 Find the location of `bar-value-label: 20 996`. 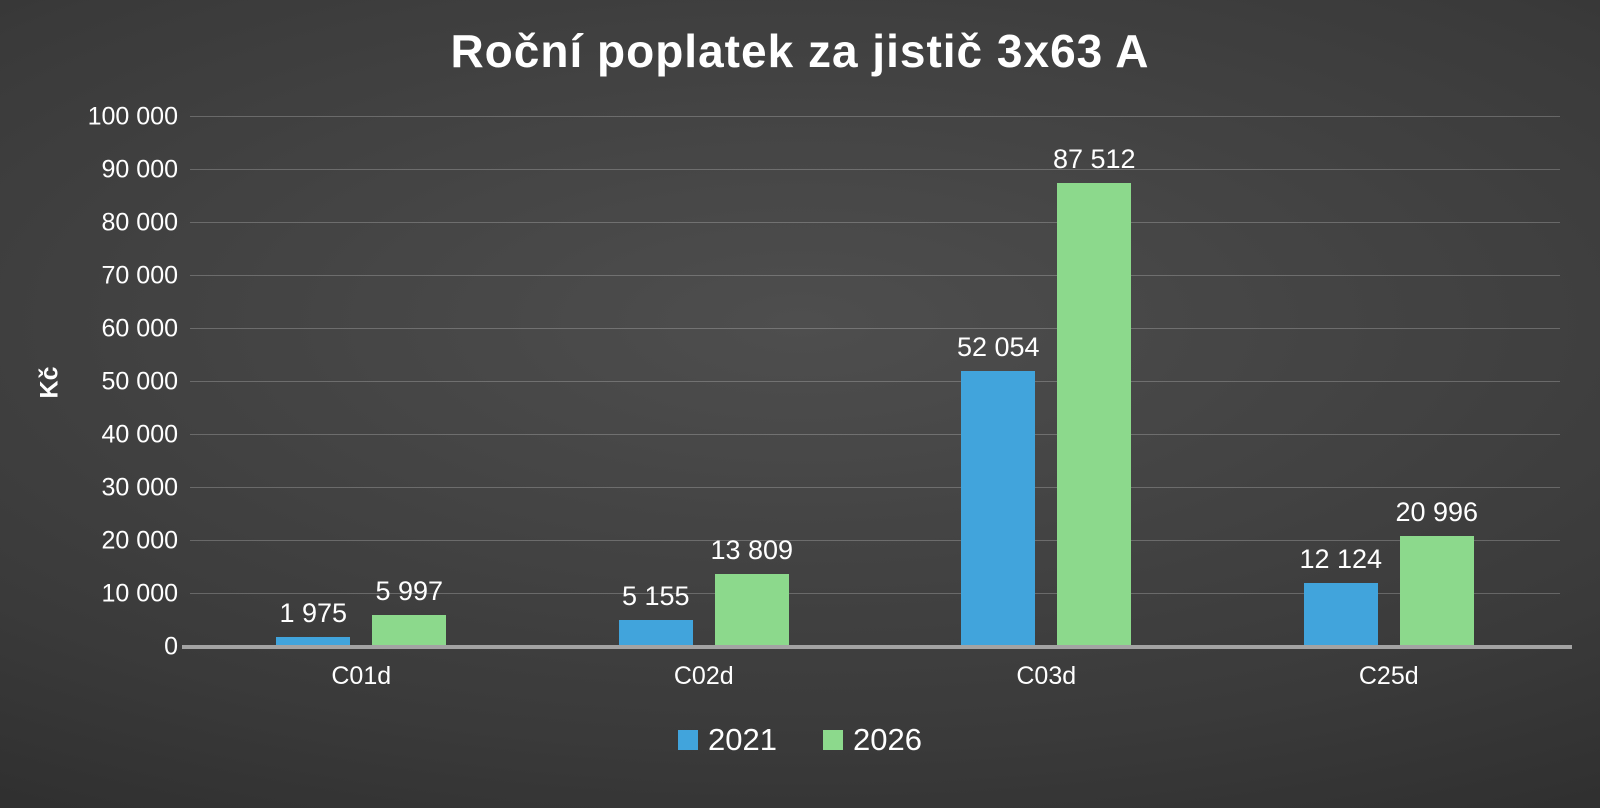

bar-value-label: 20 996 is located at coordinates (1437, 511).